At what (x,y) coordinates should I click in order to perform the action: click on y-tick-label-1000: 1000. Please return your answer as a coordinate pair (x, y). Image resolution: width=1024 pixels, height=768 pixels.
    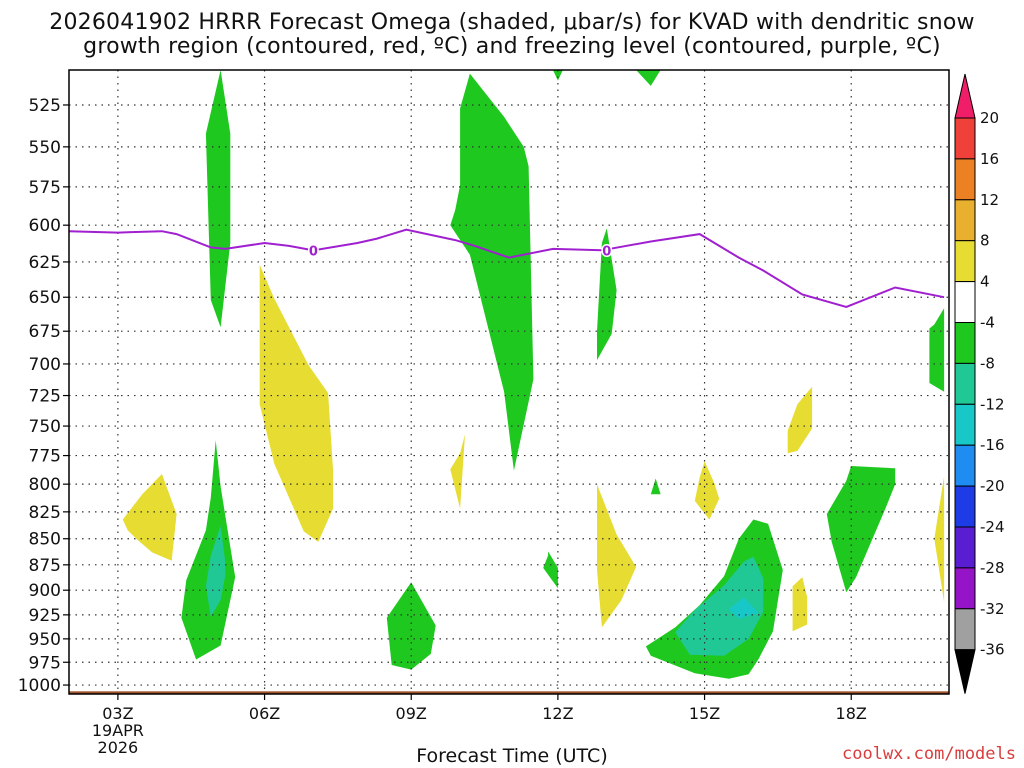
    Looking at the image, I should click on (39, 686).